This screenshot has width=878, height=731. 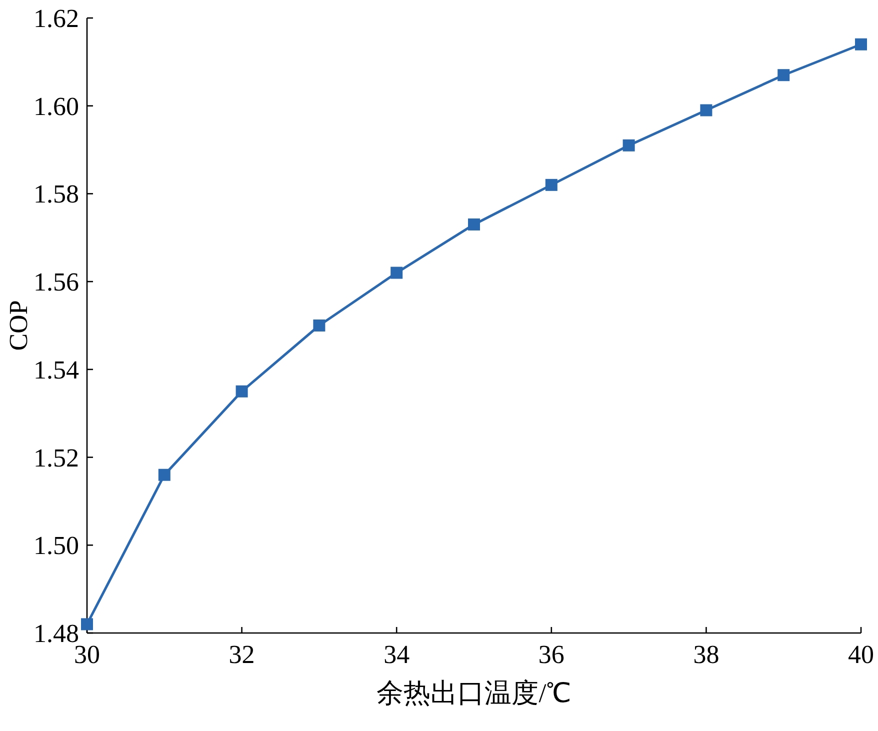 I want to click on y-axis-title: COP, so click(x=18, y=325).